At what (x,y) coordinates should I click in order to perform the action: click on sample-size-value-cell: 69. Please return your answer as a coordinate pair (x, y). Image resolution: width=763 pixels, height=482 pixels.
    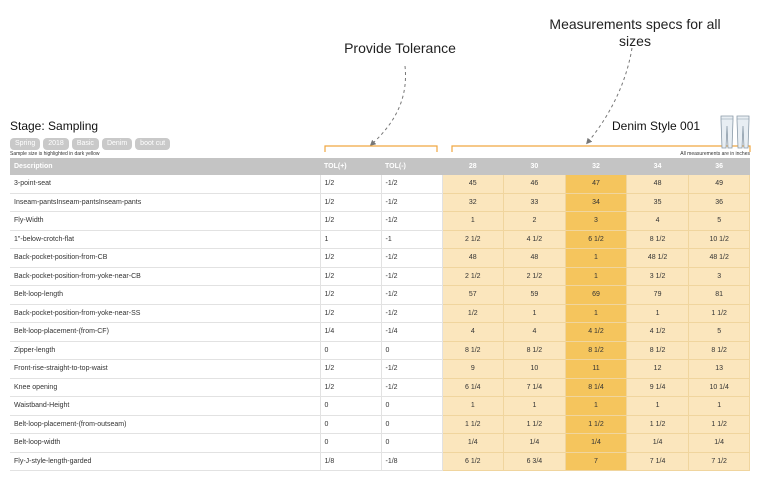
    Looking at the image, I should click on (596, 295).